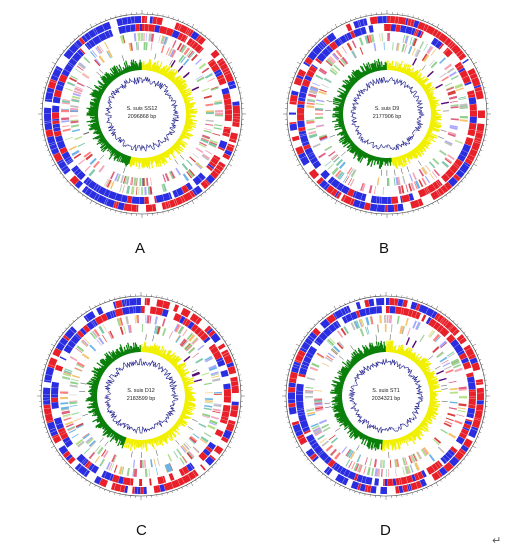 The image size is (528, 551). What do you see at coordinates (141, 399) in the screenshot?
I see `genome-size-c: 2183599 bp` at bounding box center [141, 399].